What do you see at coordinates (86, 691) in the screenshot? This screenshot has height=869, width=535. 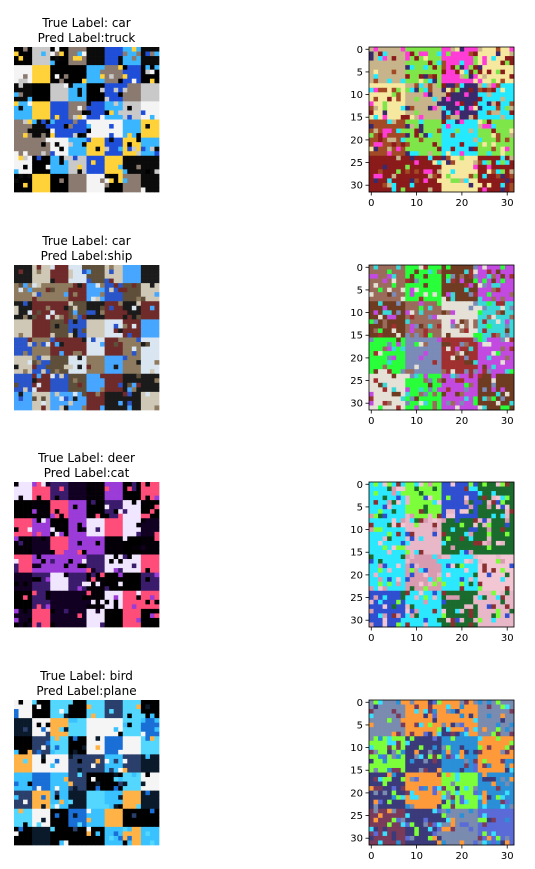 I see `pred-label-title: Pred Label:plane` at bounding box center [86, 691].